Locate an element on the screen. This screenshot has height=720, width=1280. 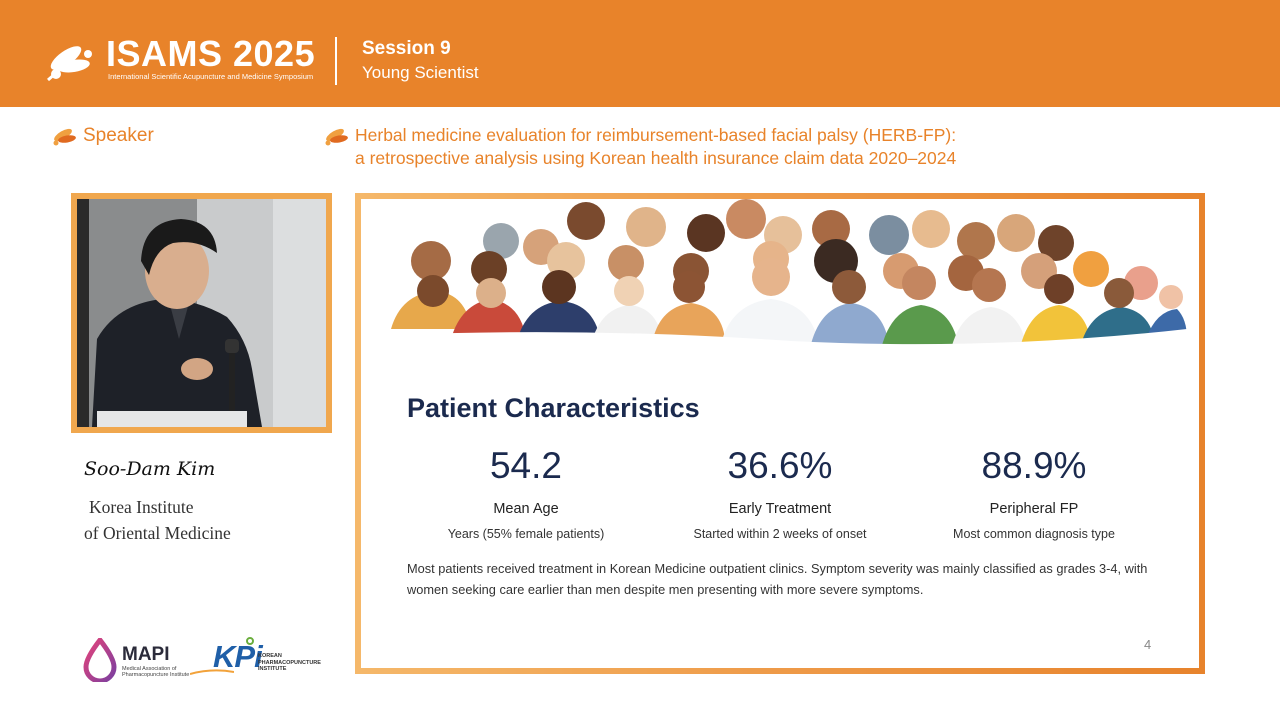
stat-value: 88.9% is located at coordinates (1034, 465).